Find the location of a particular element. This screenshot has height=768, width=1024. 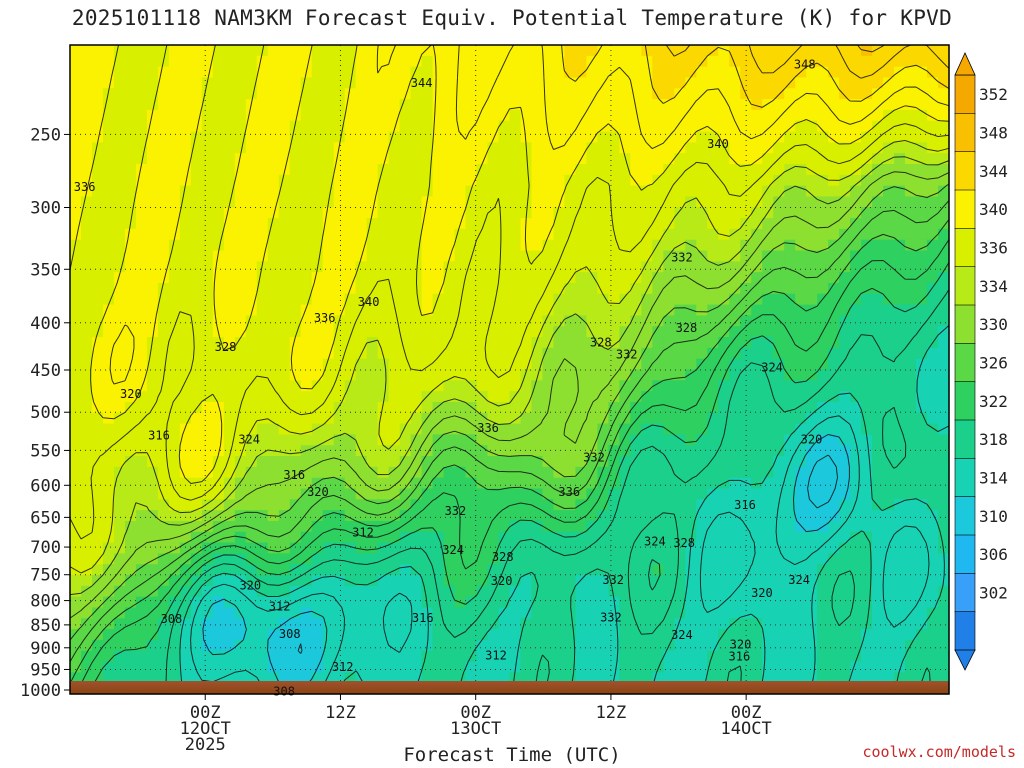

contour-label: 328 is located at coordinates (226, 347).